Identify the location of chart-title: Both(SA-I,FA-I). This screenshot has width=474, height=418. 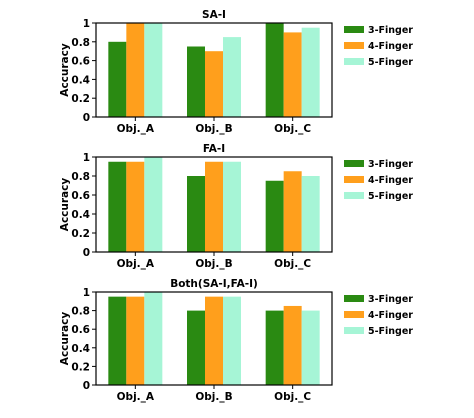
(214, 284).